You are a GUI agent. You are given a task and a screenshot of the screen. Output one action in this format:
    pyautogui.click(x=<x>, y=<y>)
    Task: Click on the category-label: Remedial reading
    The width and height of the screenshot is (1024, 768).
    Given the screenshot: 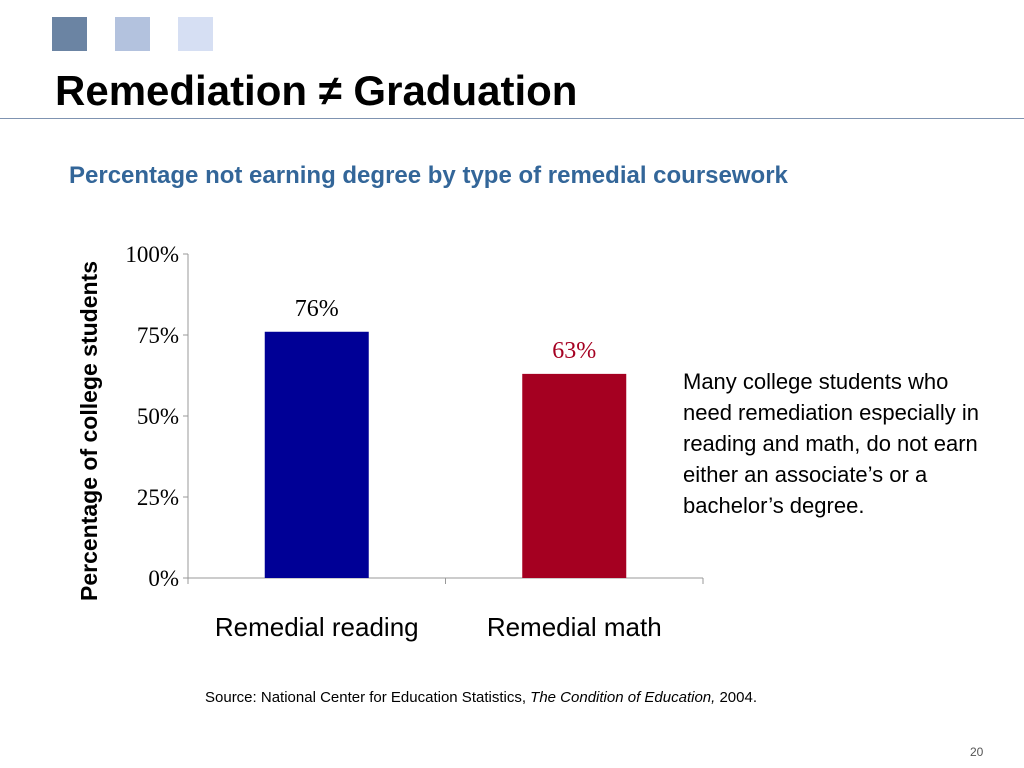 What is the action you would take?
    pyautogui.click(x=317, y=627)
    